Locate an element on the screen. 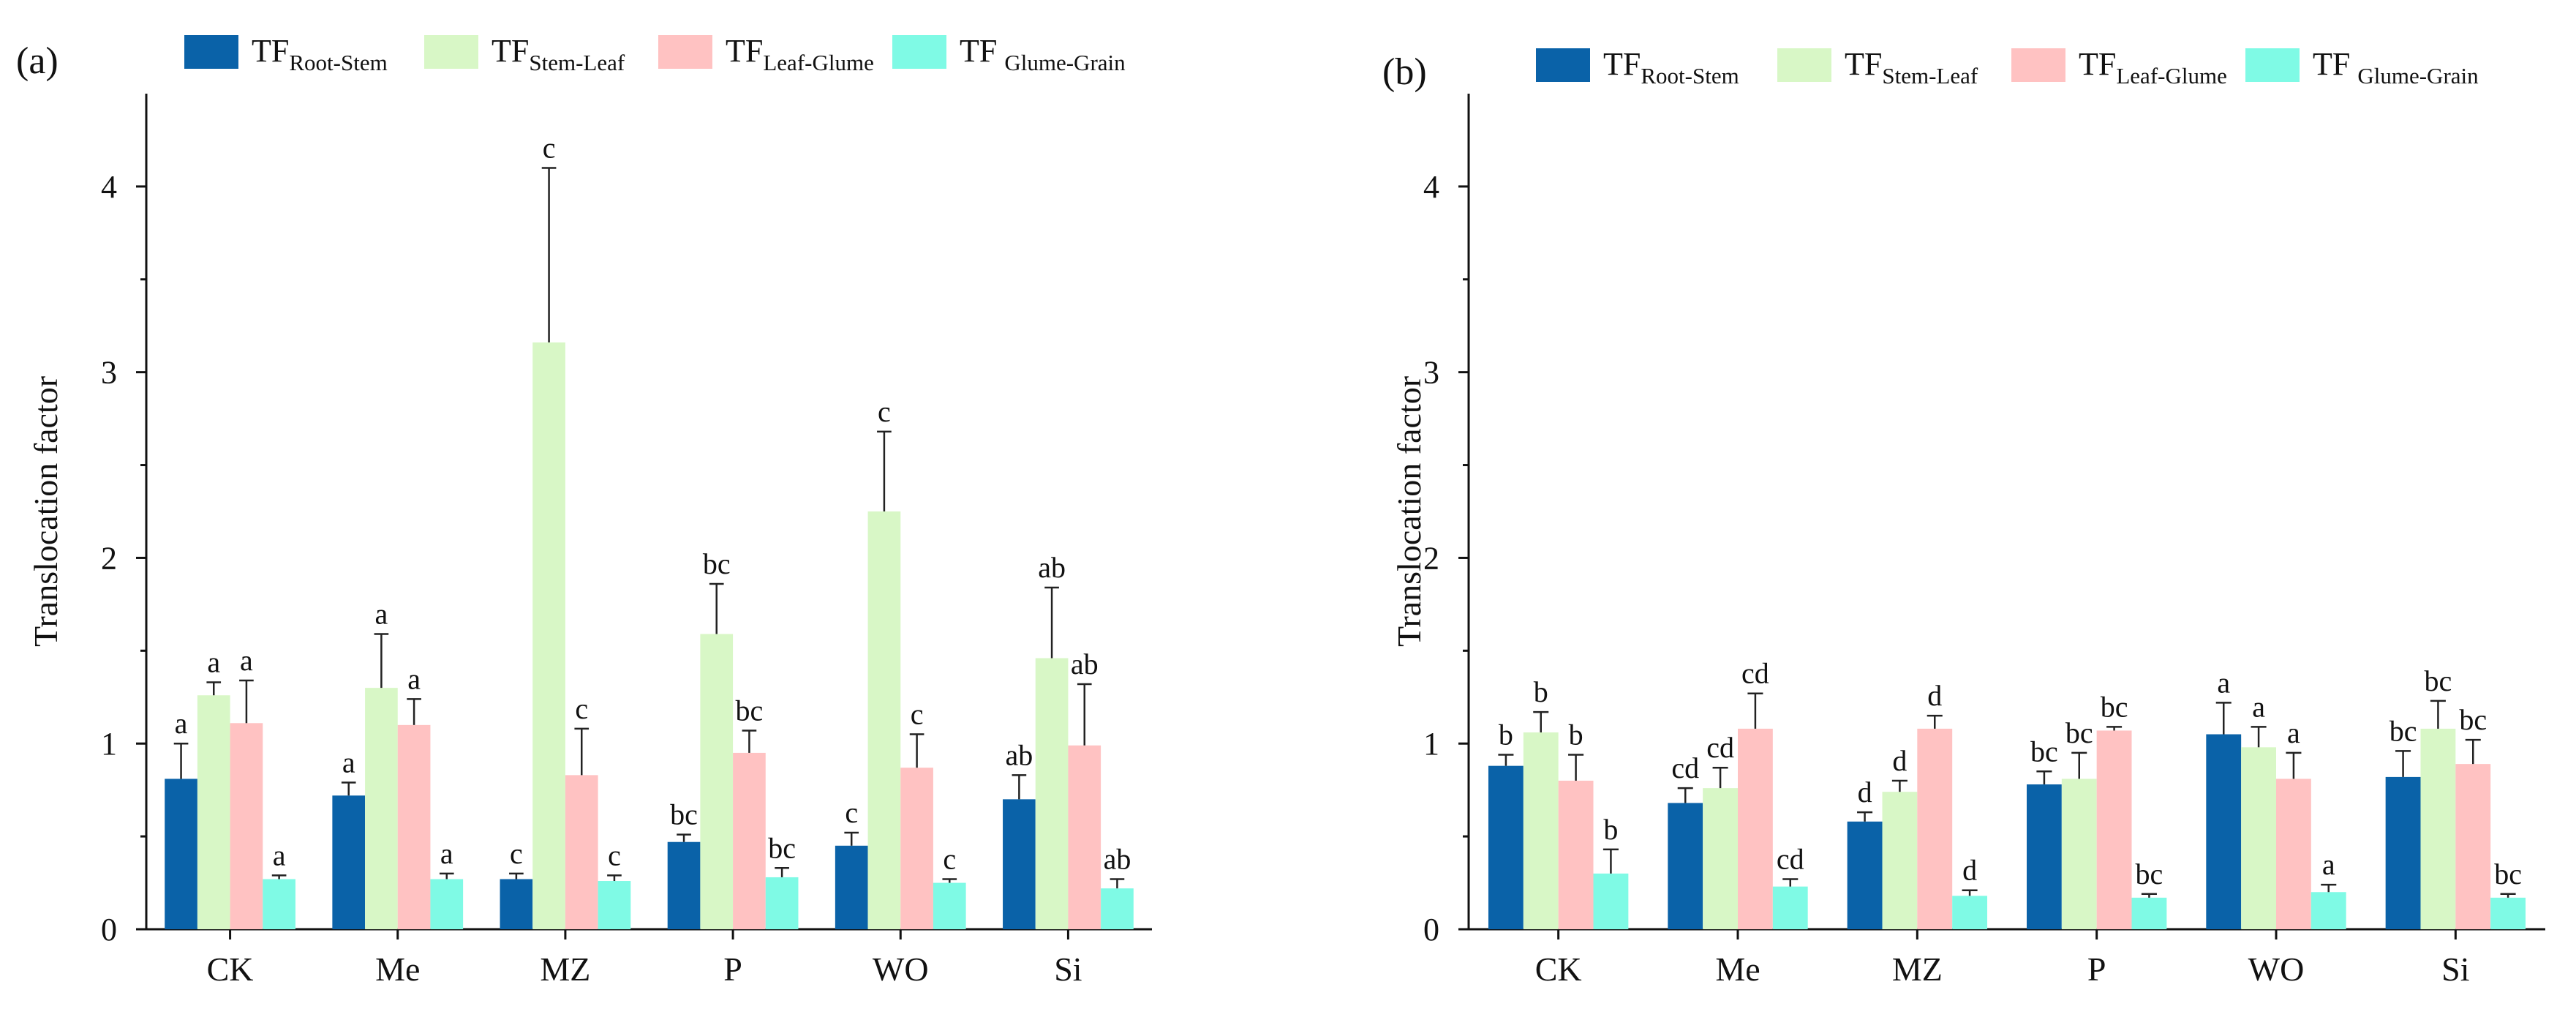 Image resolution: width=2576 pixels, height=1009 pixels. legend-label-leaf-glume: TFLeaf-Glume is located at coordinates (2153, 67).